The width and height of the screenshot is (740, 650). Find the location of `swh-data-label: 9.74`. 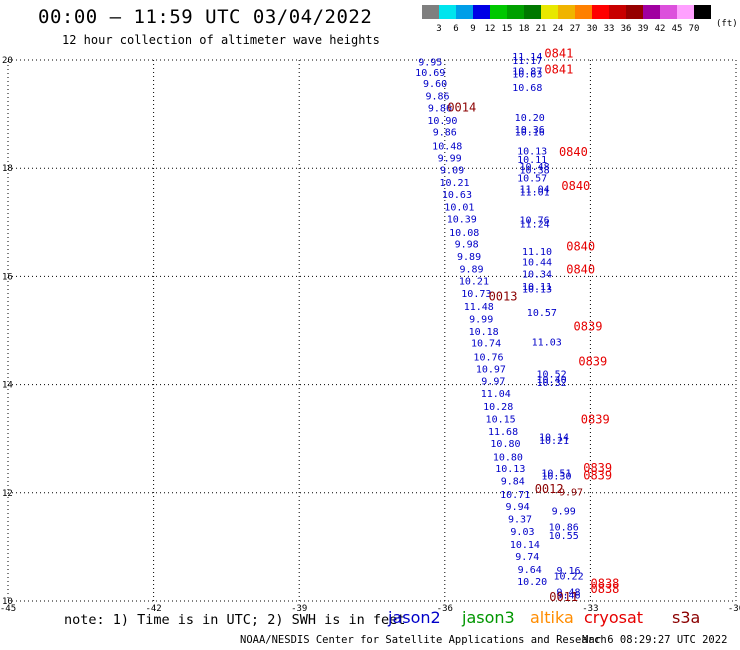

swh-data-label: 9.74 is located at coordinates (527, 557).